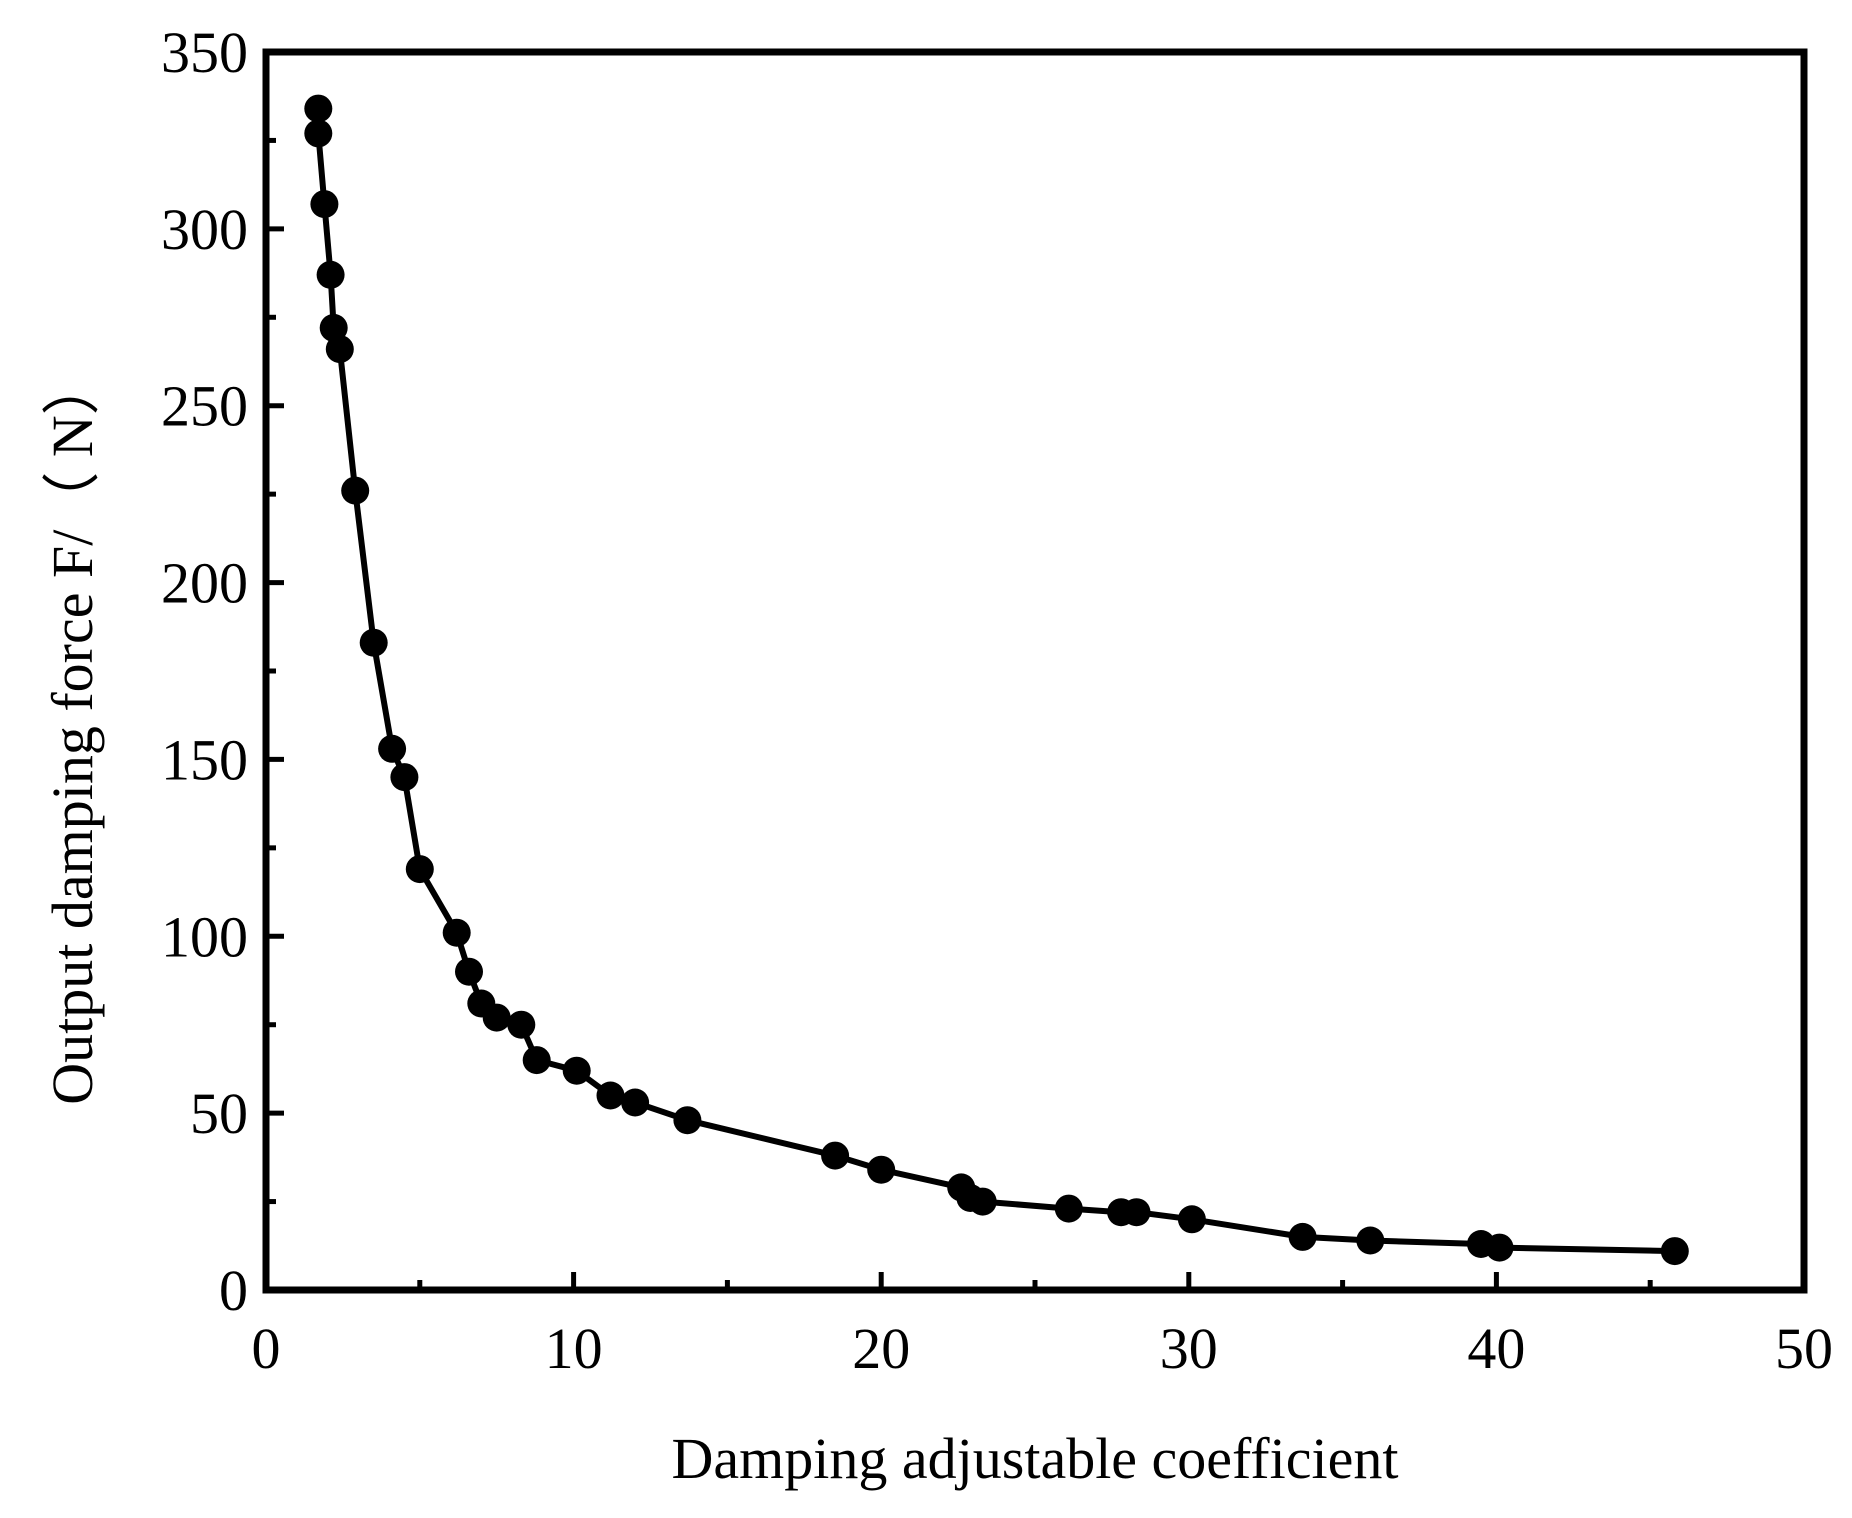 Image resolution: width=1852 pixels, height=1518 pixels. I want to click on x-tick-label: 20, so click(881, 1348).